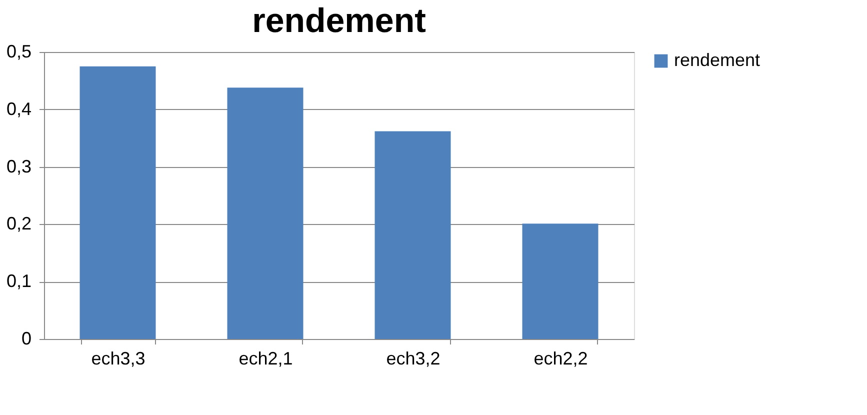  I want to click on y-tick-label: 0,1, so click(19, 281).